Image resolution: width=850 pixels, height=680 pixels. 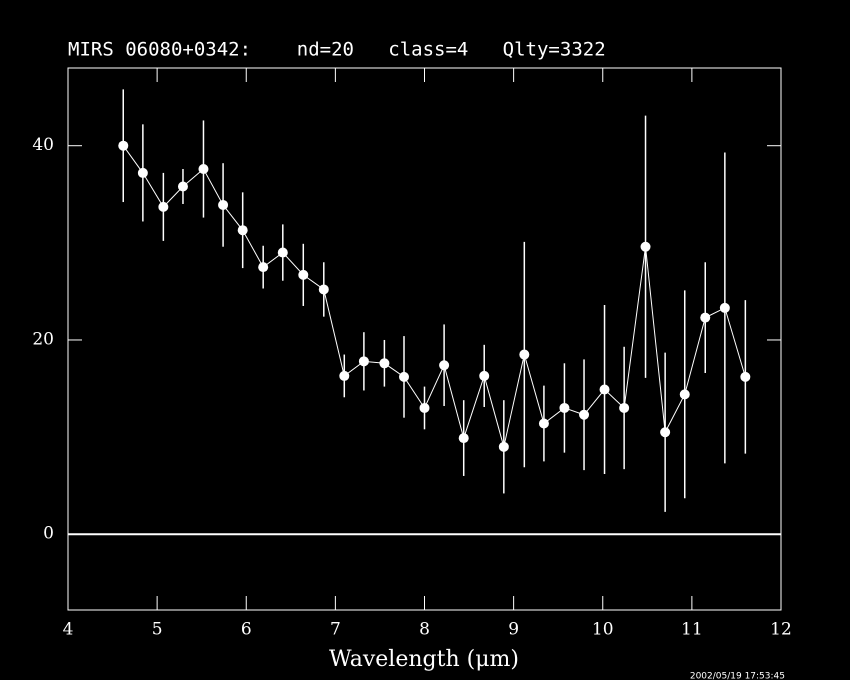 What do you see at coordinates (513, 630) in the screenshot?
I see `x-tick-label: 9` at bounding box center [513, 630].